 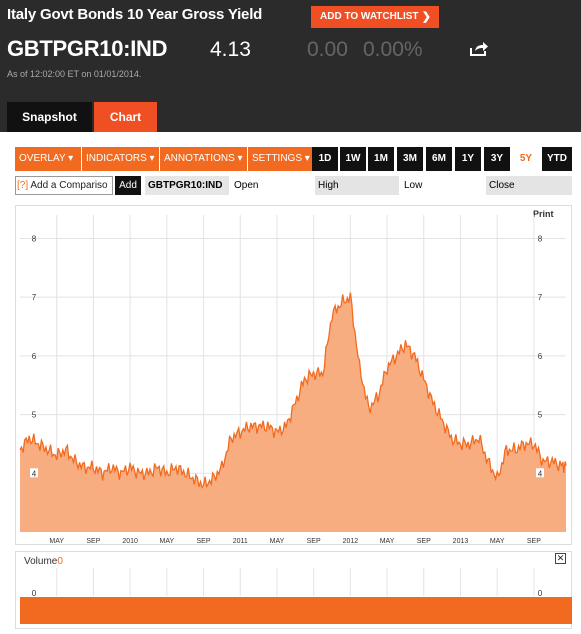 I want to click on x-tick-label: 2013, so click(x=461, y=541).